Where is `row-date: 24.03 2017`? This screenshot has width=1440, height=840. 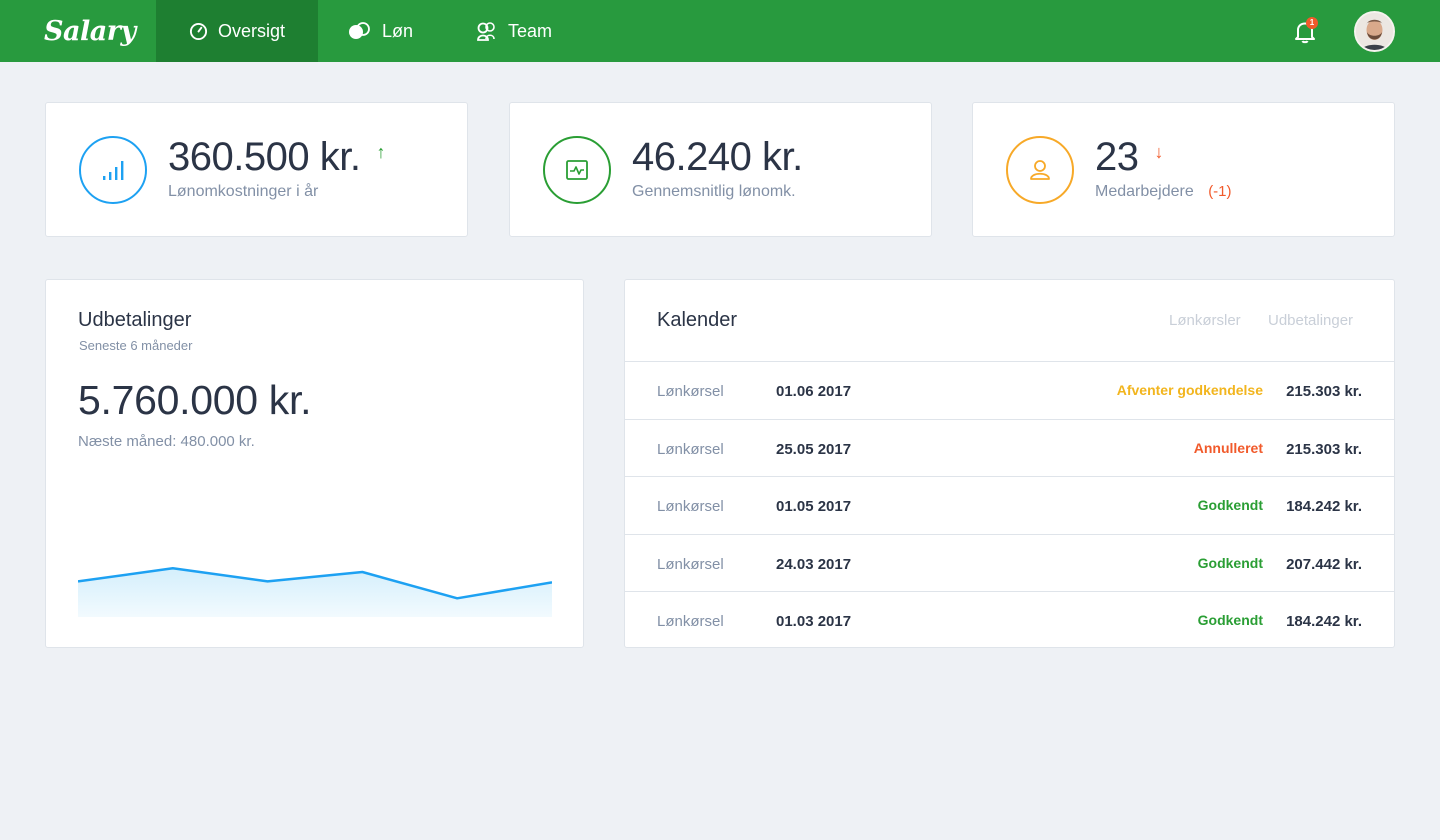
row-date: 24.03 2017 is located at coordinates (814, 564).